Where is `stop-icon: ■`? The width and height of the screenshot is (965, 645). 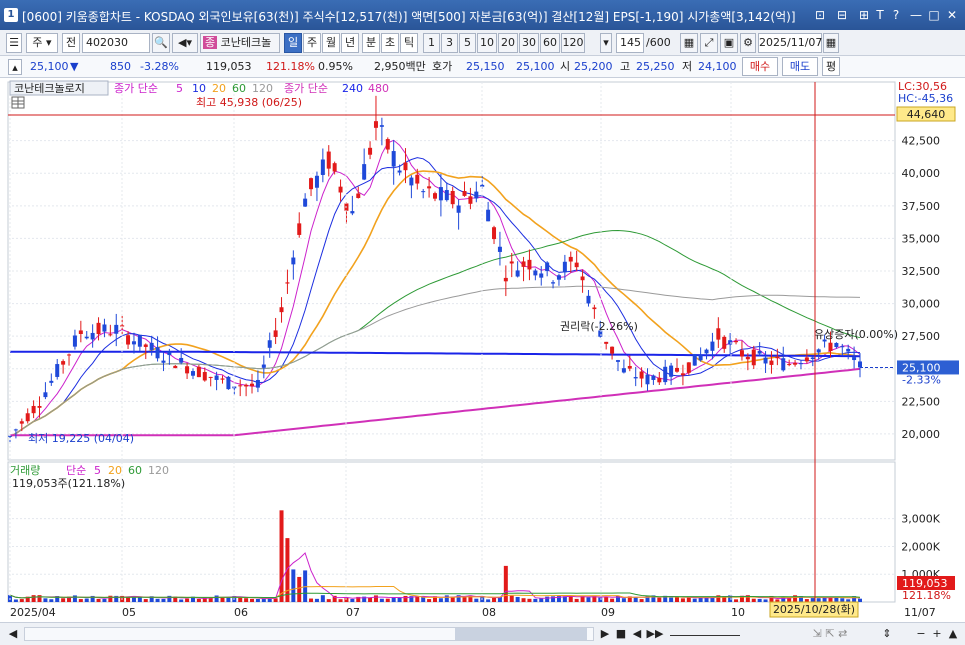
stop-icon: ■ is located at coordinates (621, 633).